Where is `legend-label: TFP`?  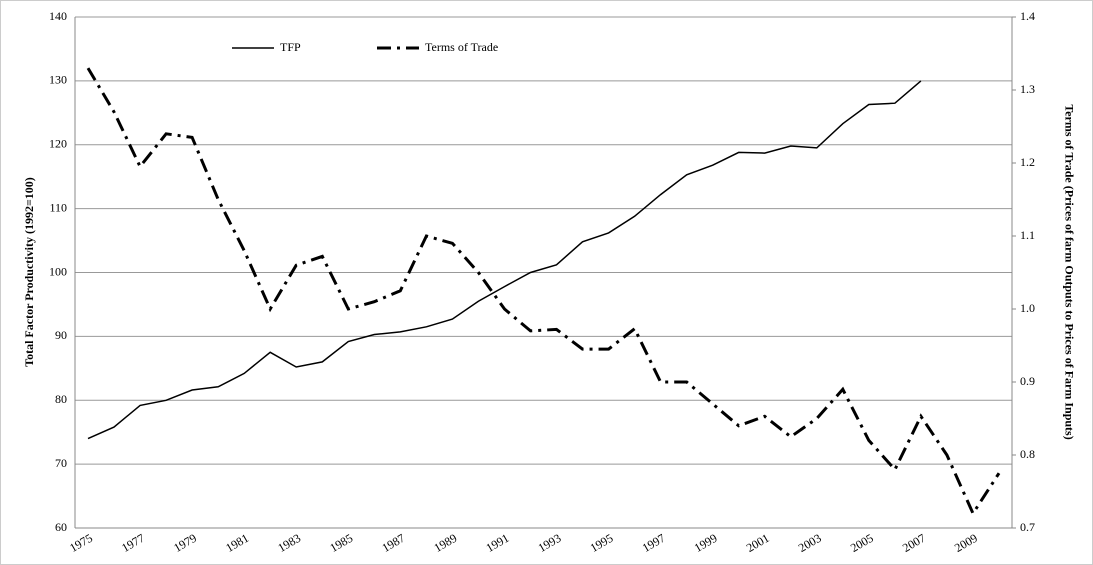 legend-label: TFP is located at coordinates (290, 47).